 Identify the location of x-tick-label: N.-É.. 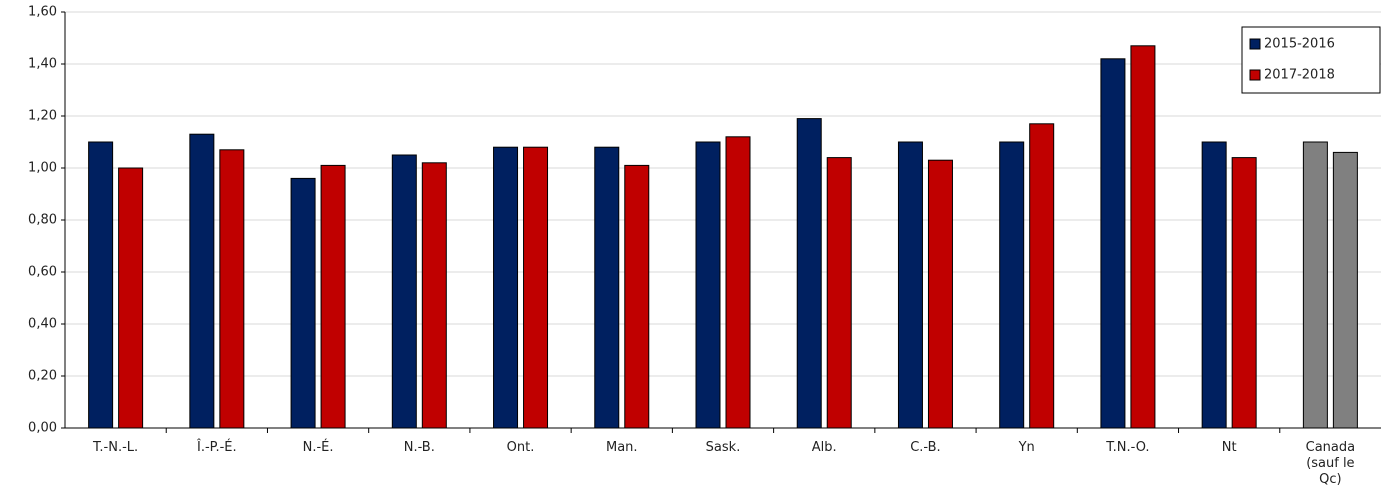
(318, 447).